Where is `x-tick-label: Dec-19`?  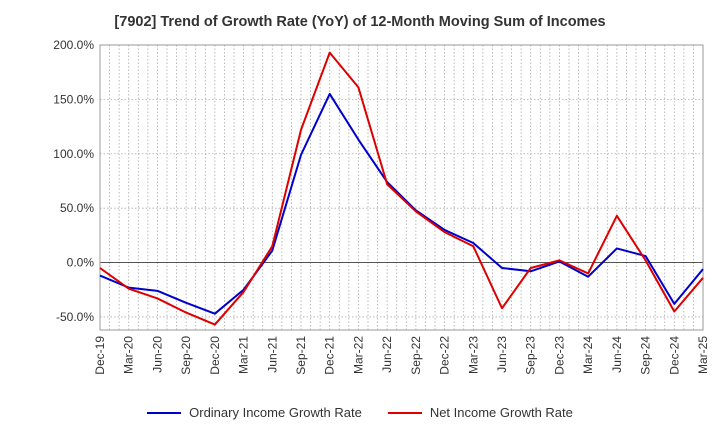 x-tick-label: Dec-19 is located at coordinates (100, 355).